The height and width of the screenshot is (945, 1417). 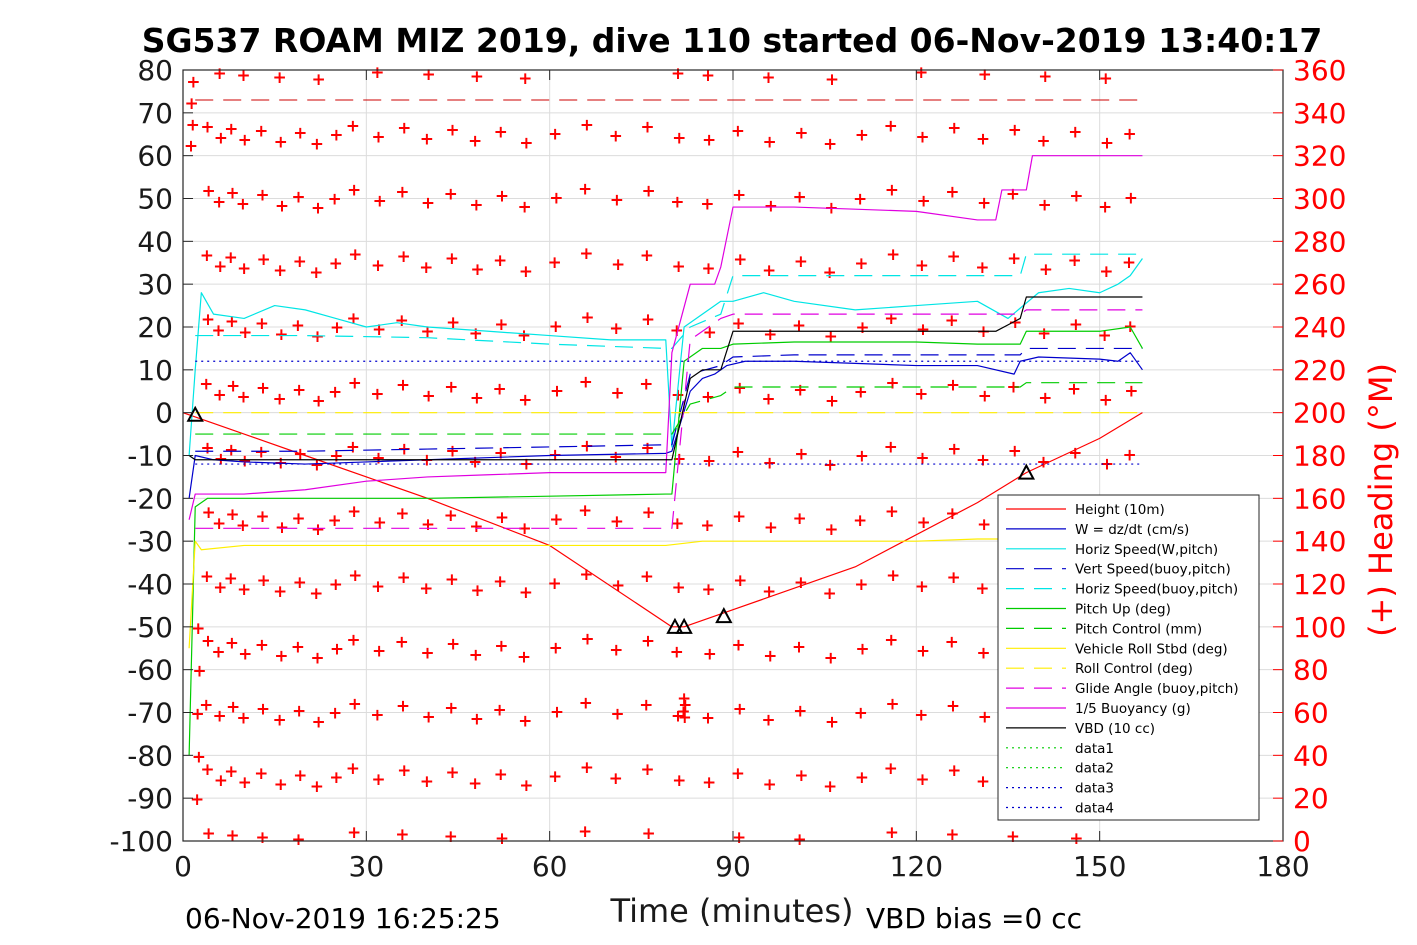 What do you see at coordinates (1157, 689) in the screenshot?
I see `legend-entry: Glide Angle (buoy,pitch)` at bounding box center [1157, 689].